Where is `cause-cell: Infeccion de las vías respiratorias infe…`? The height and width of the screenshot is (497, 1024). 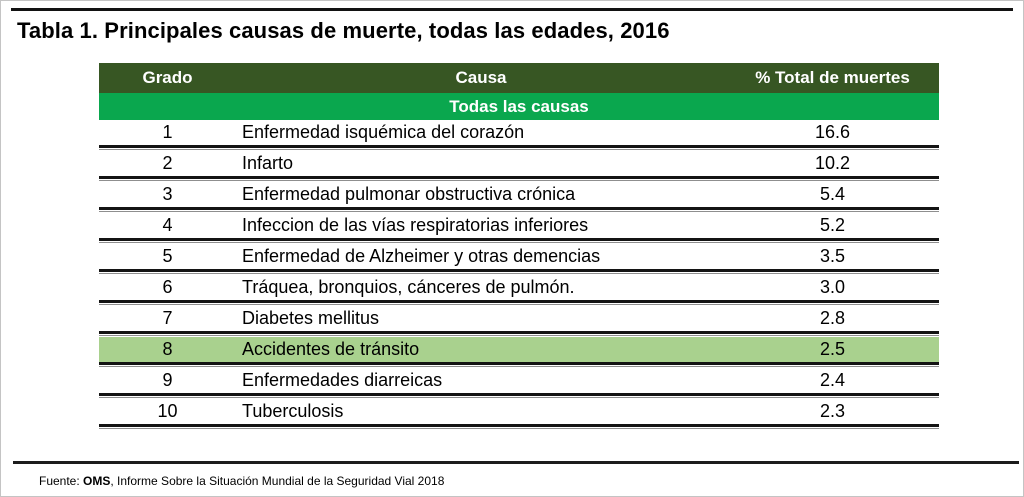 cause-cell: Infeccion de las vías respiratorias infe… is located at coordinates (415, 225).